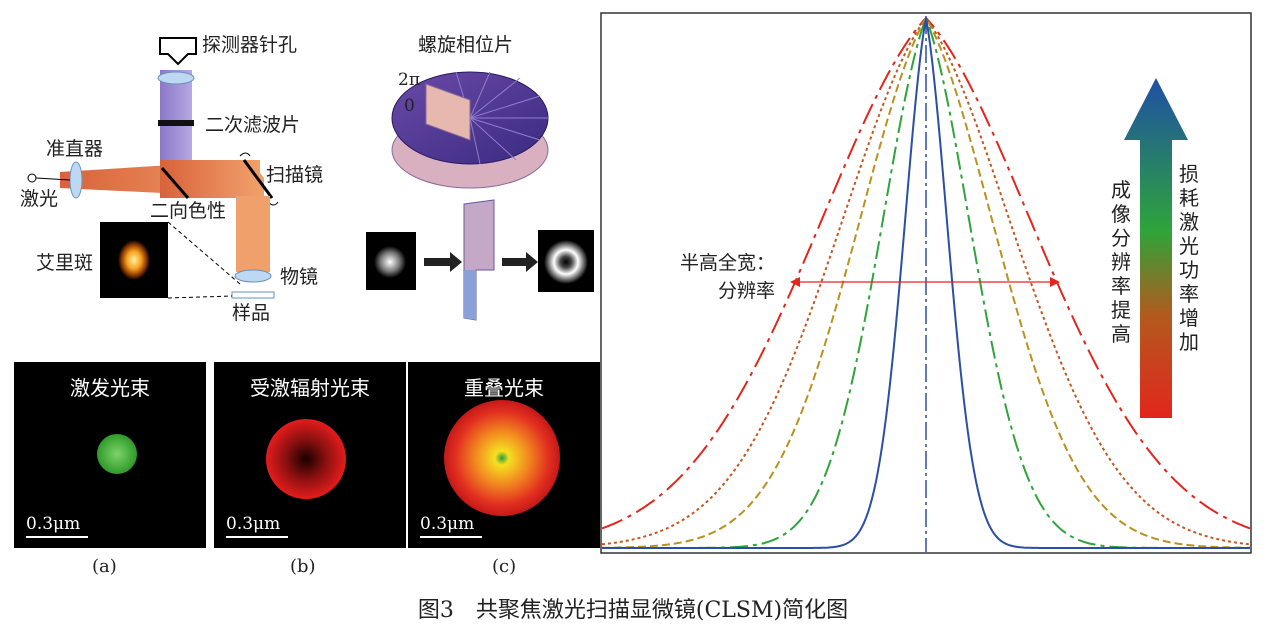  I want to click on panel-title: 受激辐射光束, so click(310, 388).